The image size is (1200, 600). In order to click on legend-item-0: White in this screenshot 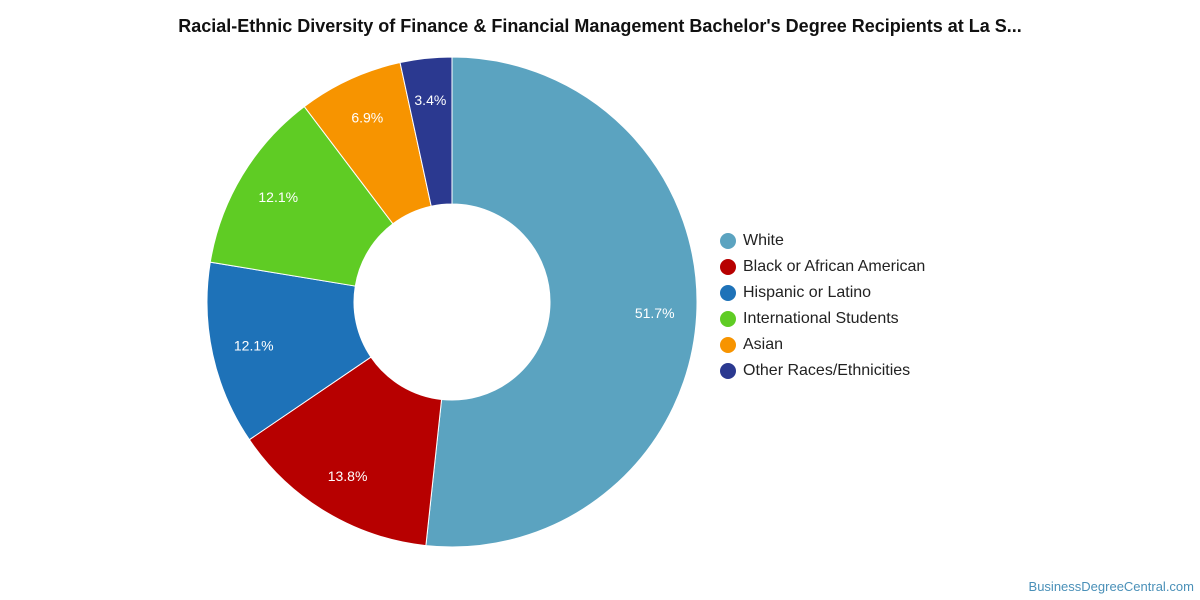, I will do `click(822, 241)`.